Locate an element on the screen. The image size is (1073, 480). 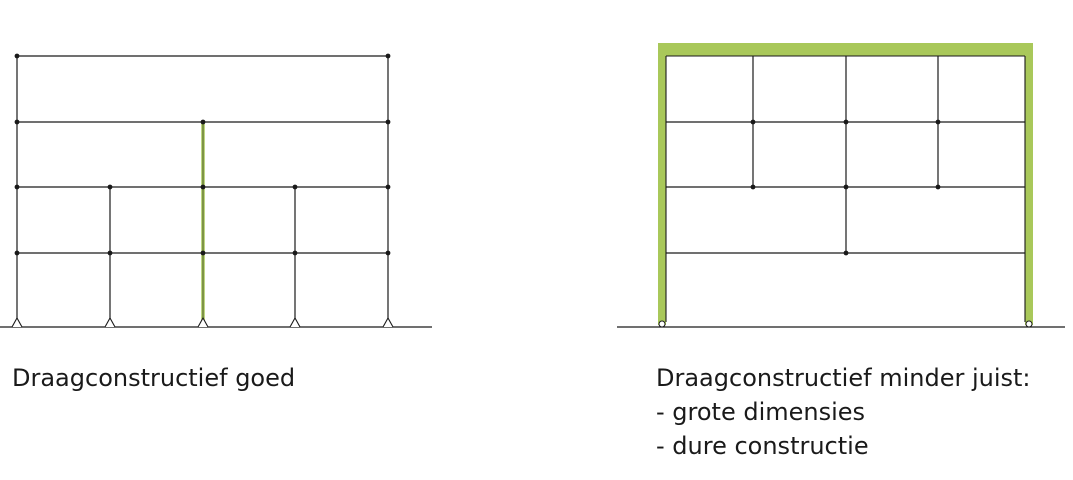
right-nodes is located at coordinates (845, 187).